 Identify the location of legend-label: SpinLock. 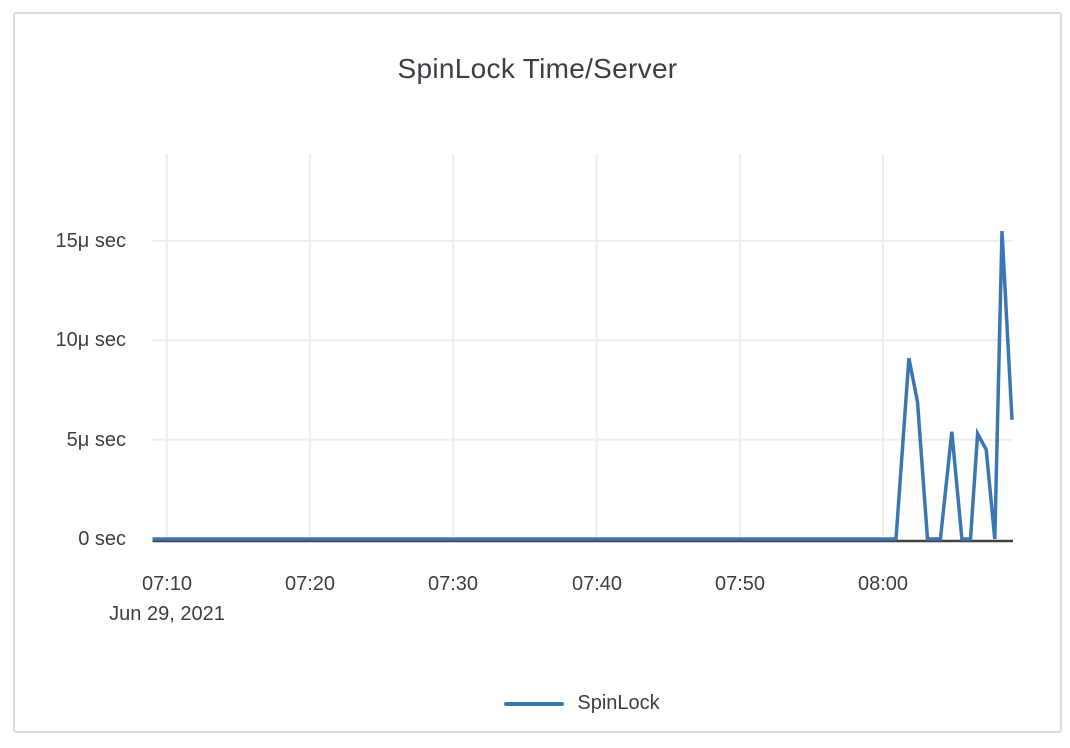
(618, 703).